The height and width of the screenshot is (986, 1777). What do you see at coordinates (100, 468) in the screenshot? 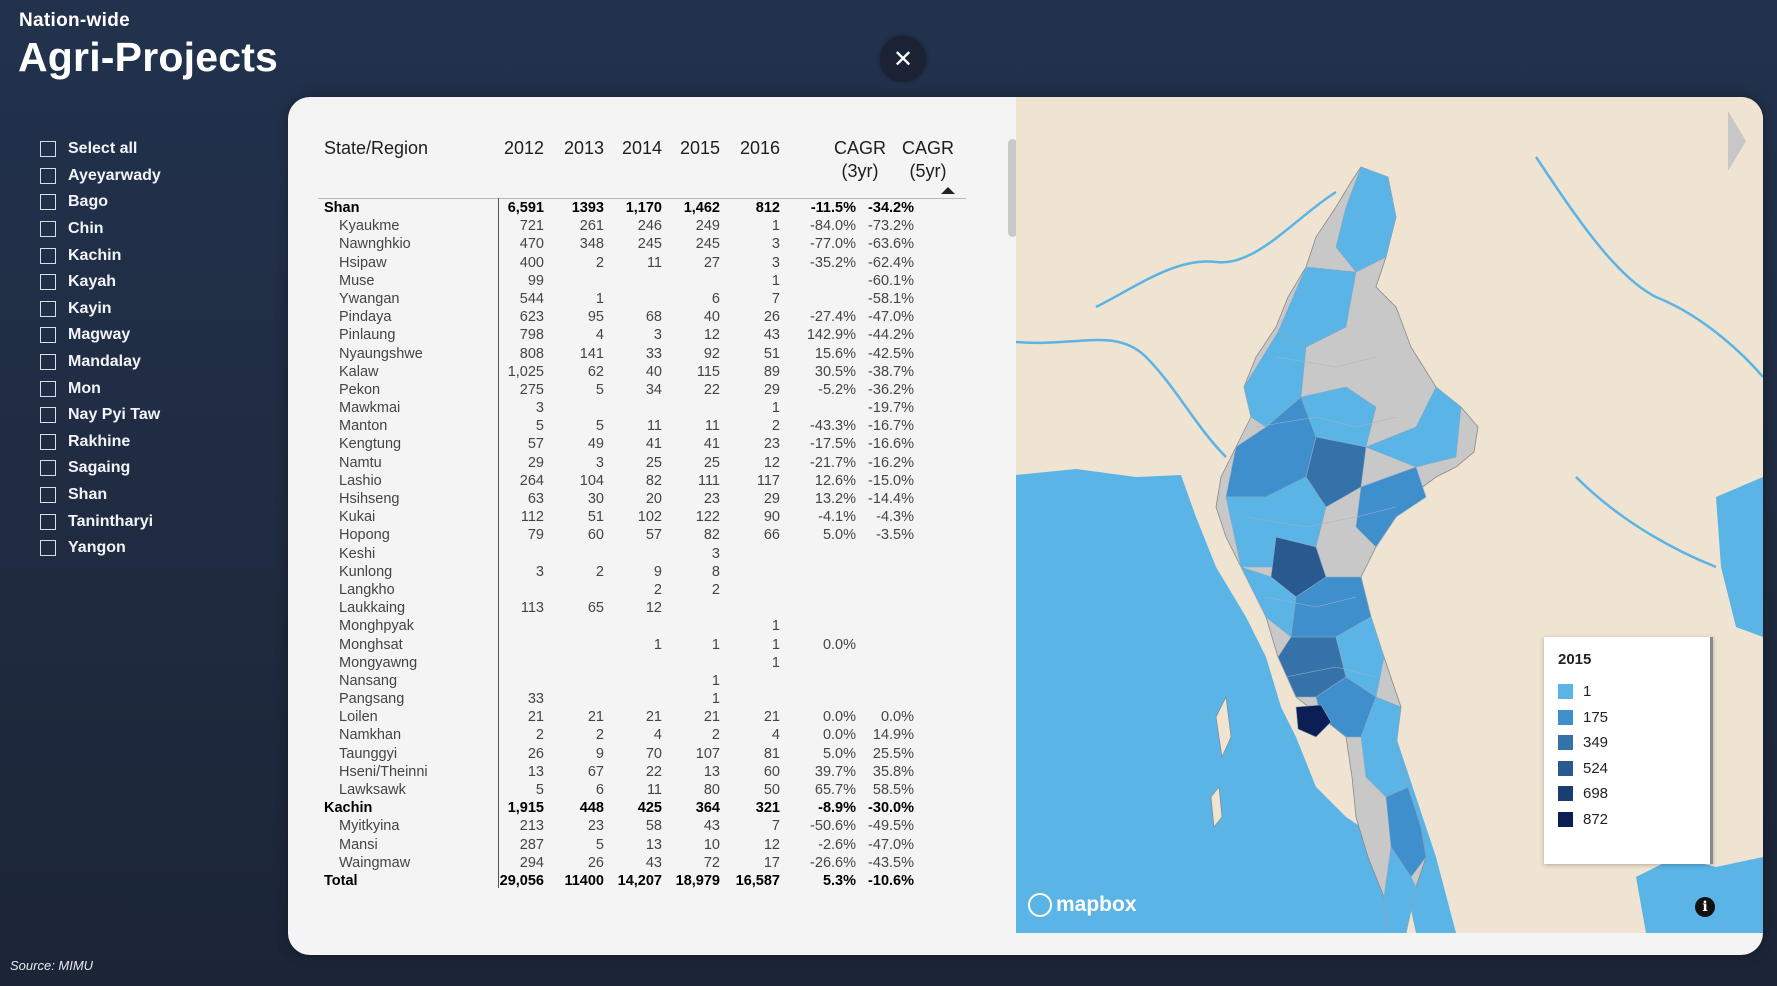
I see `filter-item: Sagaing` at bounding box center [100, 468].